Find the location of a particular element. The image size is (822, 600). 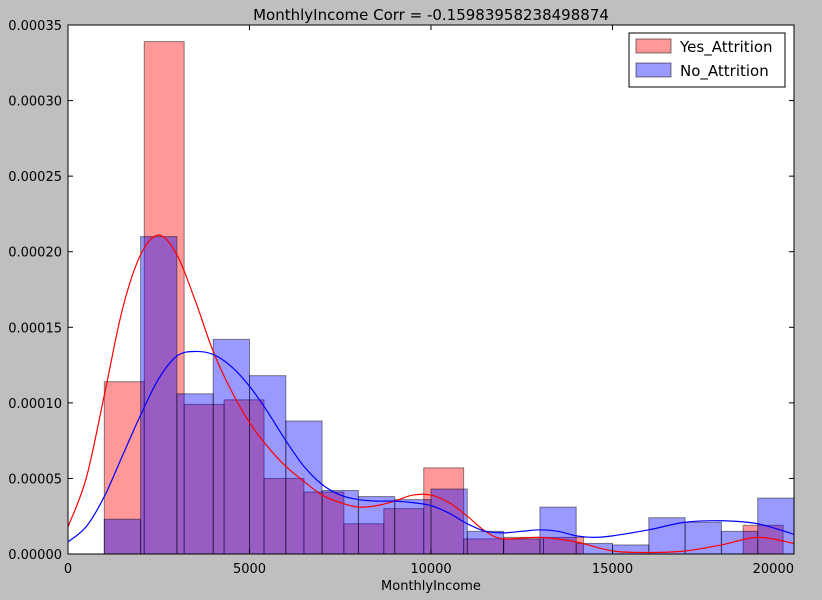

x-tick-label: 15000 is located at coordinates (612, 569).